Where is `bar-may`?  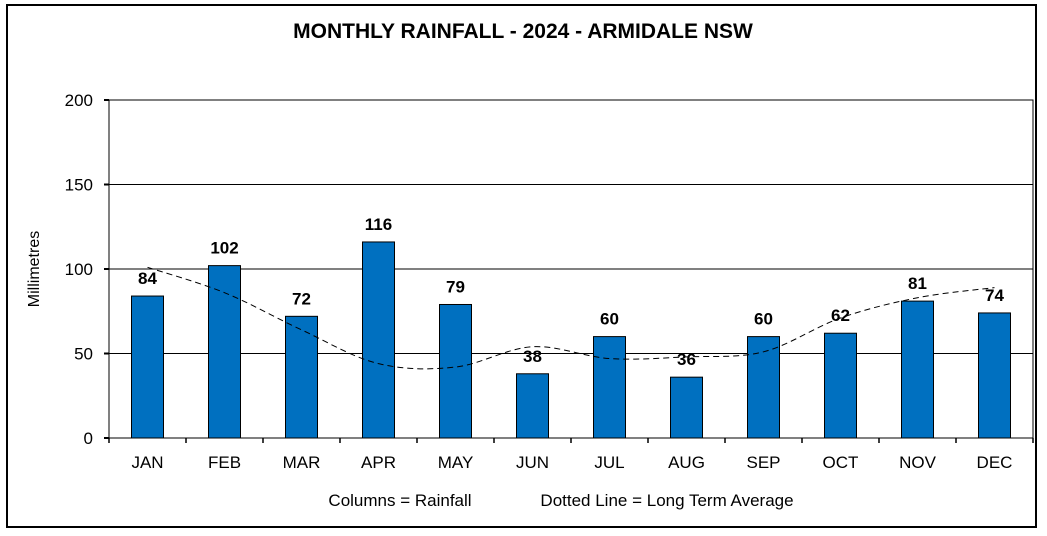 bar-may is located at coordinates (455, 371).